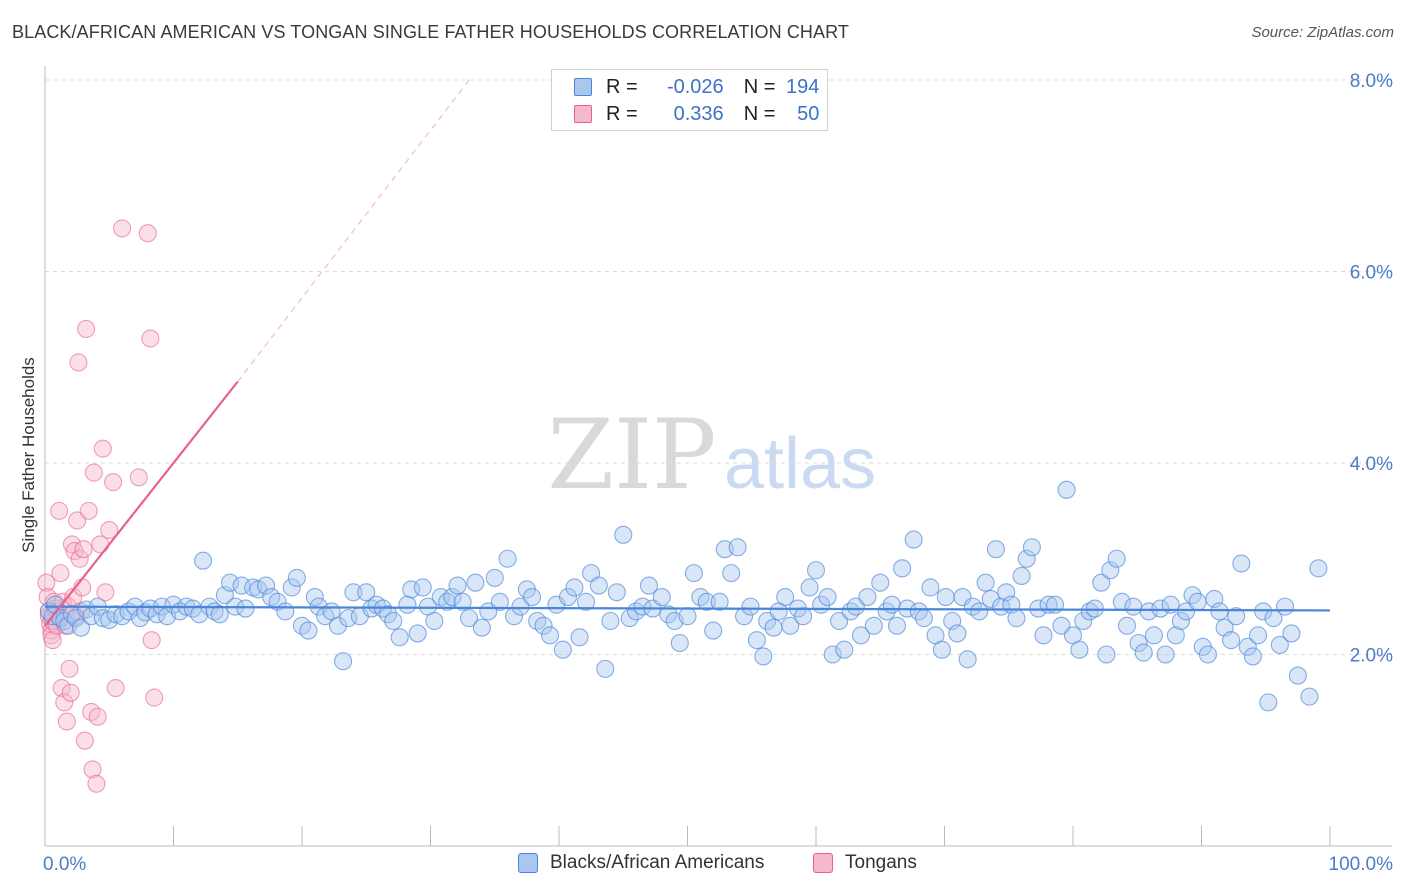 The image size is (1406, 892). Describe the element at coordinates (1322, 32) in the screenshot. I see `source-label: Source: ZipAtlas.com` at that location.